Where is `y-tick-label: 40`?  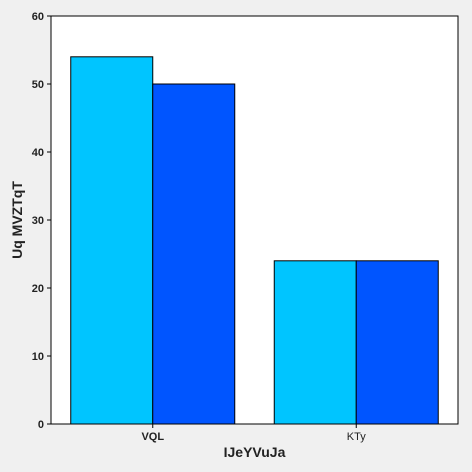 y-tick-label: 40 is located at coordinates (38, 153).